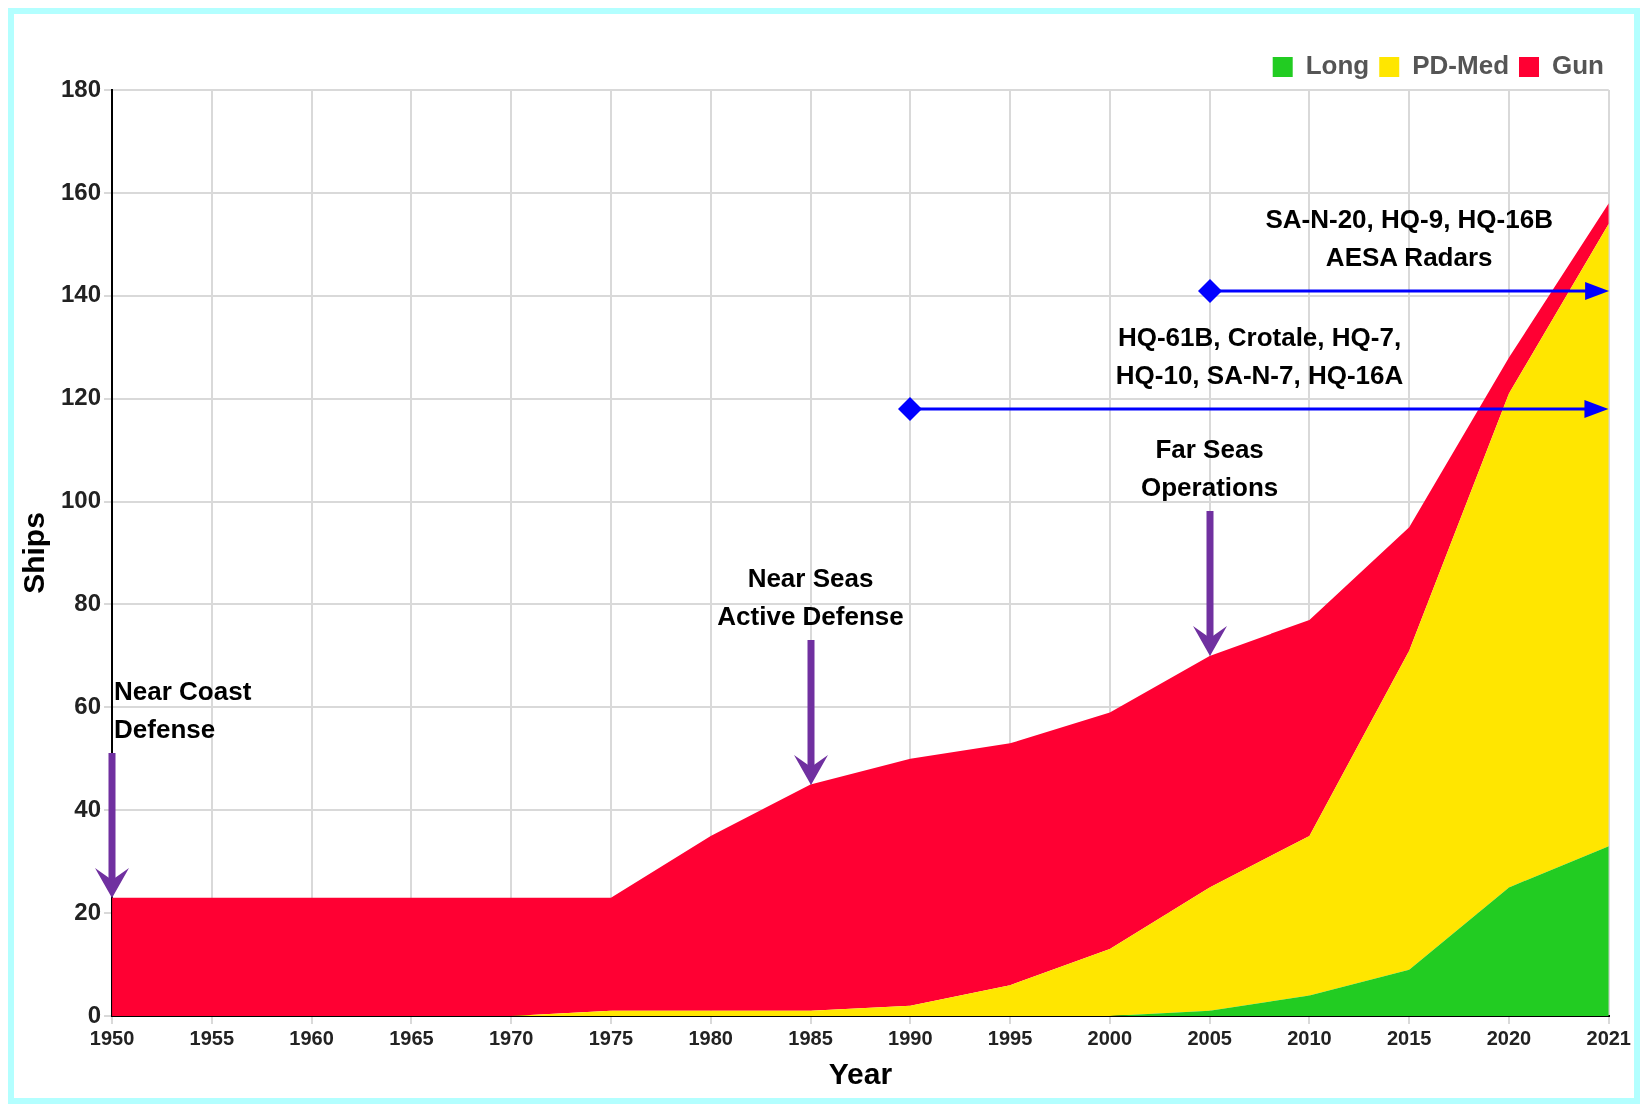 The image size is (1649, 1113). What do you see at coordinates (1409, 237) in the screenshot?
I see `annotation: SA-N-20, HQ-9, HQ-16B AESA Radars` at bounding box center [1409, 237].